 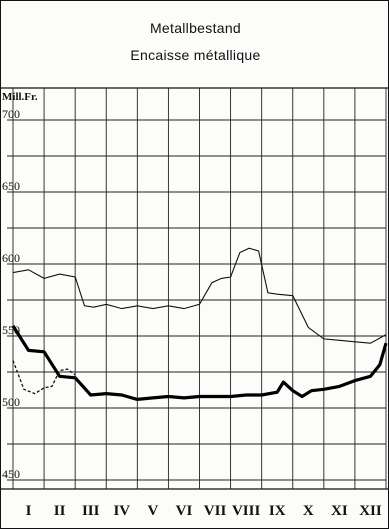 What do you see at coordinates (195, 55) in the screenshot?
I see `chart-subtitle: Encaisse métallique` at bounding box center [195, 55].